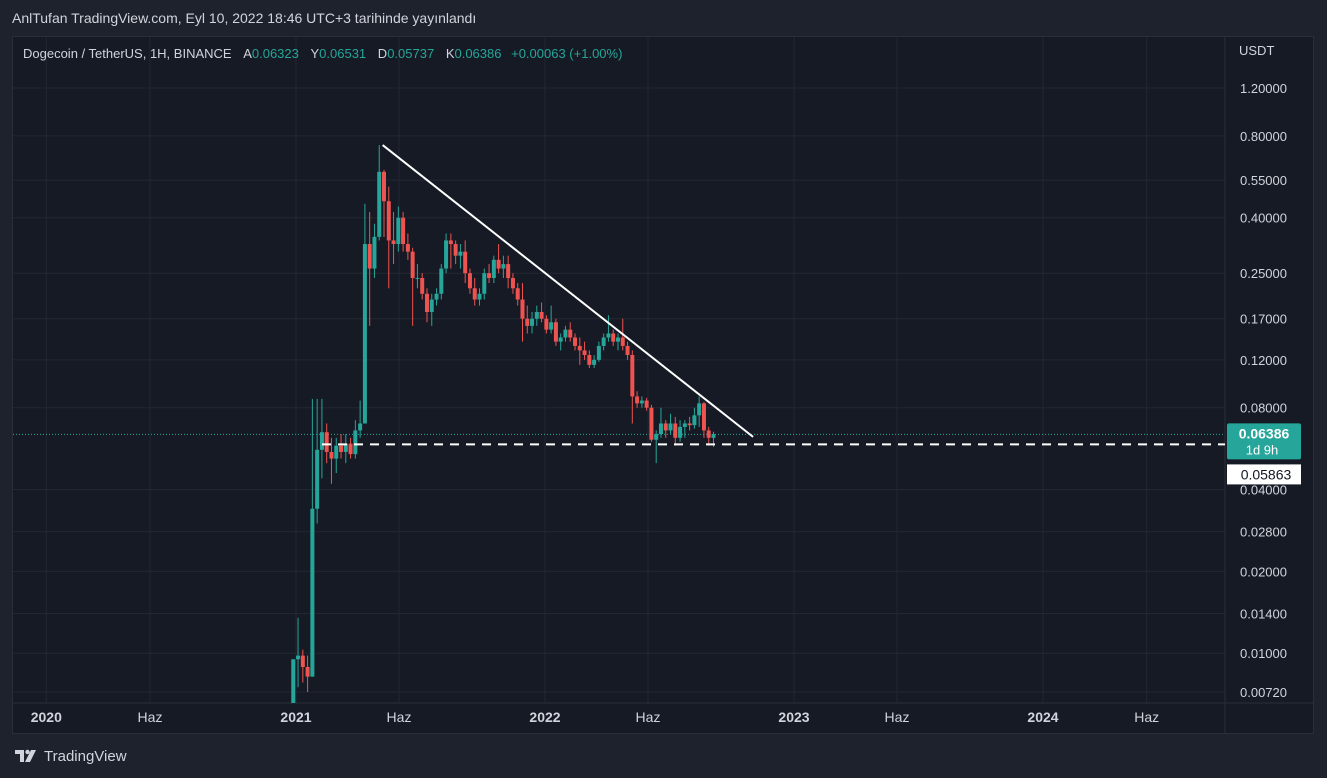 The height and width of the screenshot is (778, 1327). What do you see at coordinates (1042, 717) in the screenshot?
I see `x-tick-label: 2024` at bounding box center [1042, 717].